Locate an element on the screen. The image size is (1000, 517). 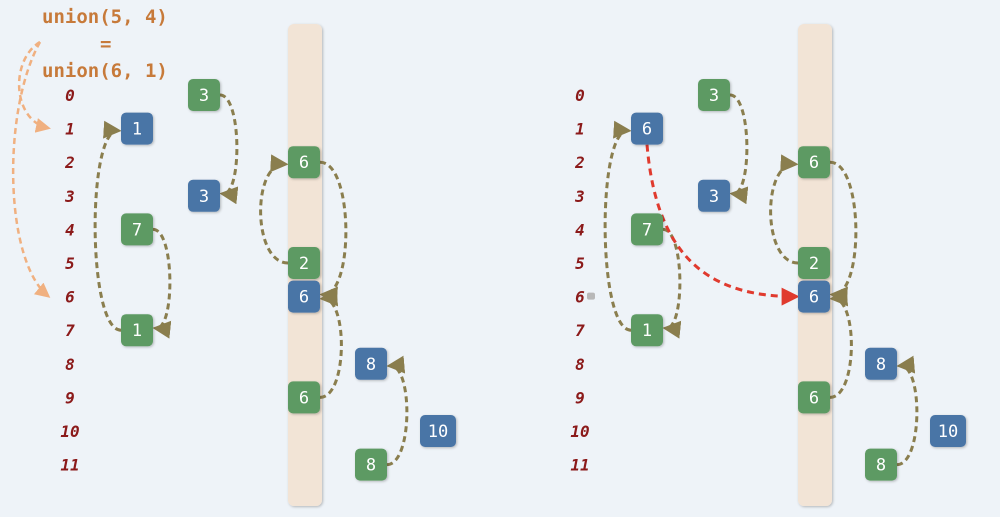
node-value: 10 is located at coordinates (438, 432).